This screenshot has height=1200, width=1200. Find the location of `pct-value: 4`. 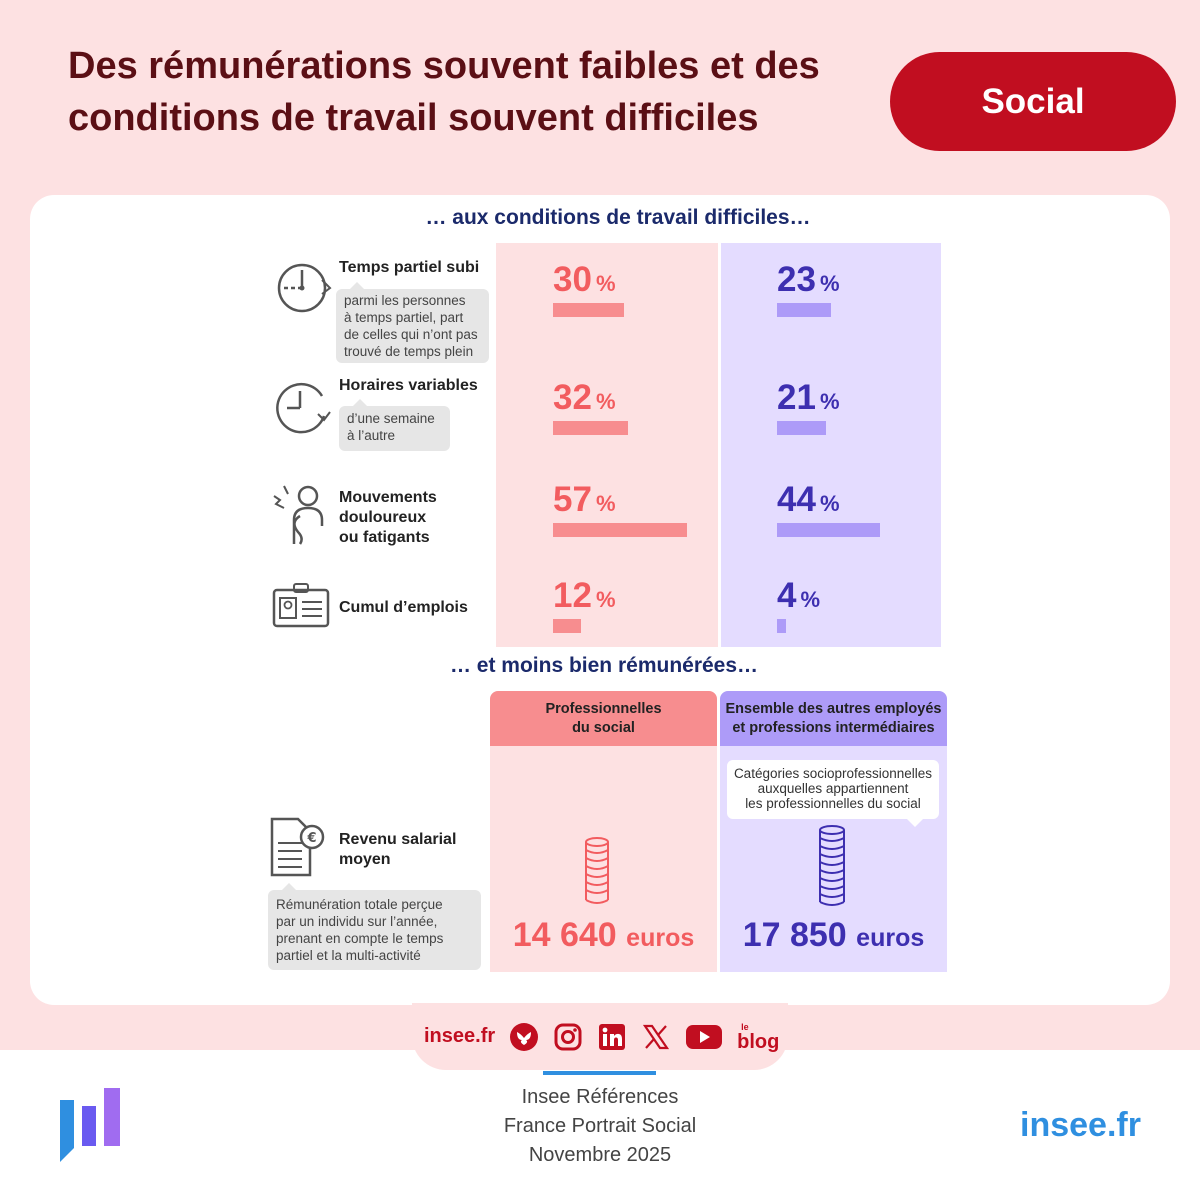

pct-value: 4 is located at coordinates (787, 595).